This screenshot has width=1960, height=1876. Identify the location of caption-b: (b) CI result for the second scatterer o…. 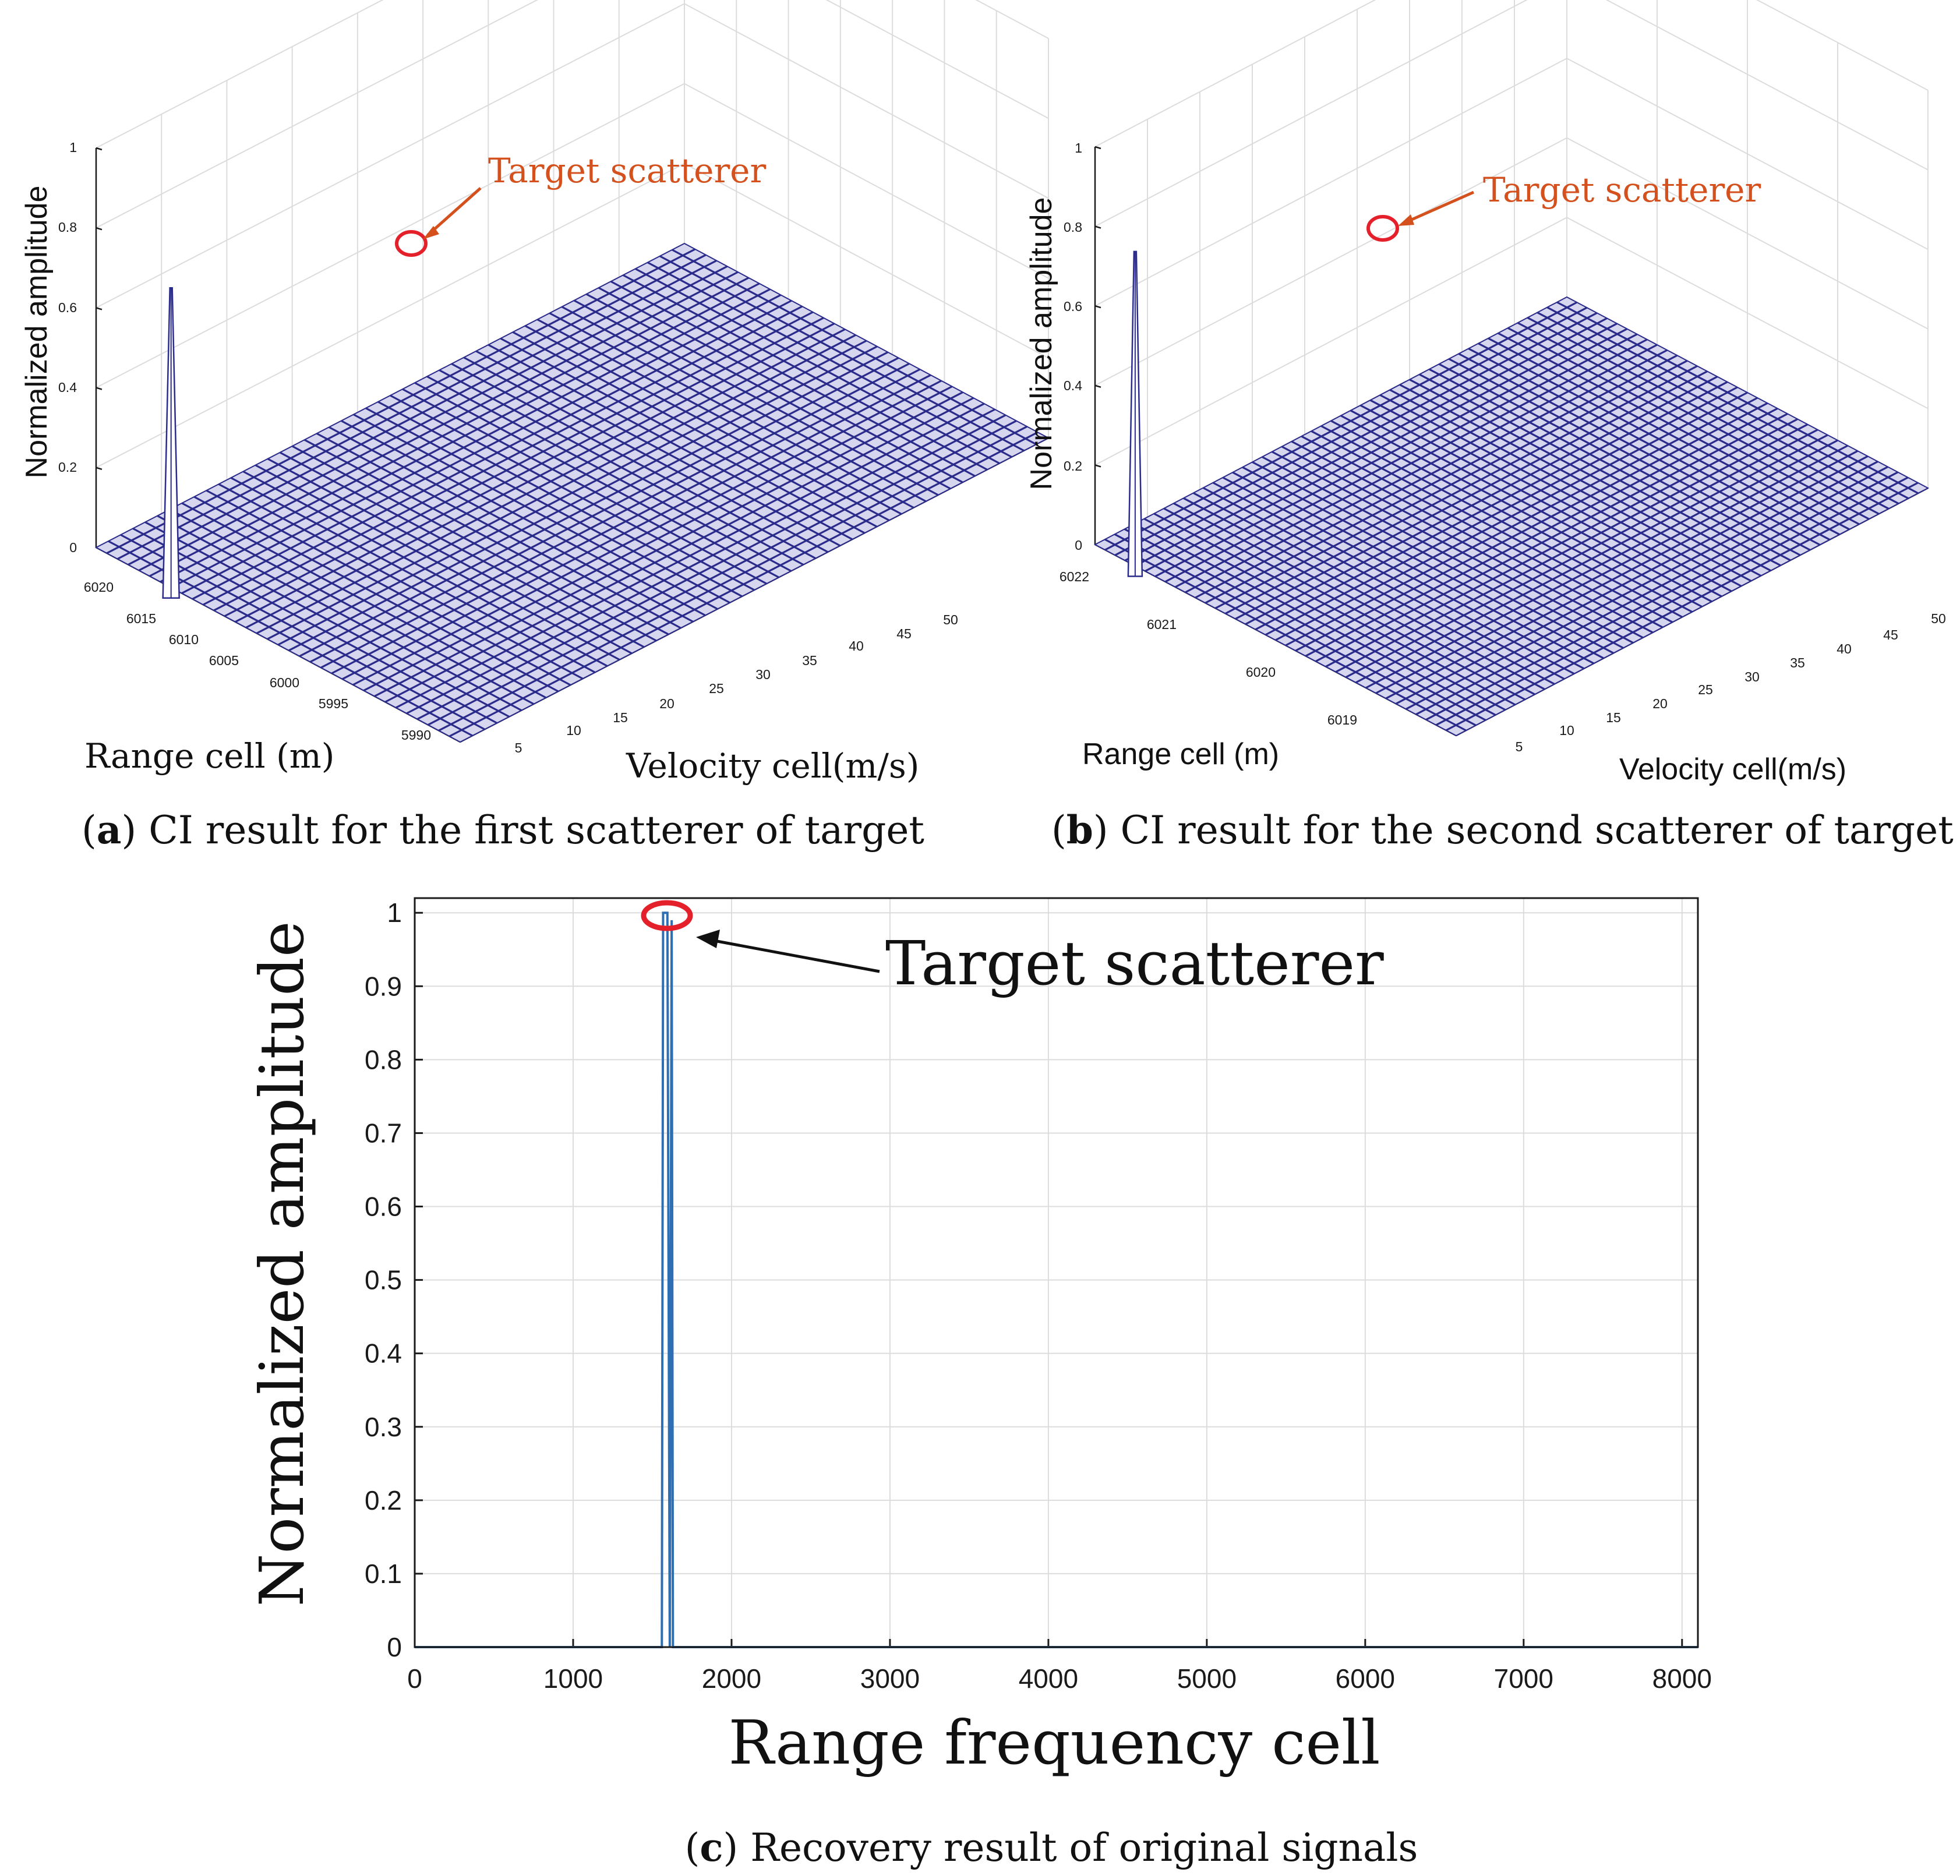
(1502, 830).